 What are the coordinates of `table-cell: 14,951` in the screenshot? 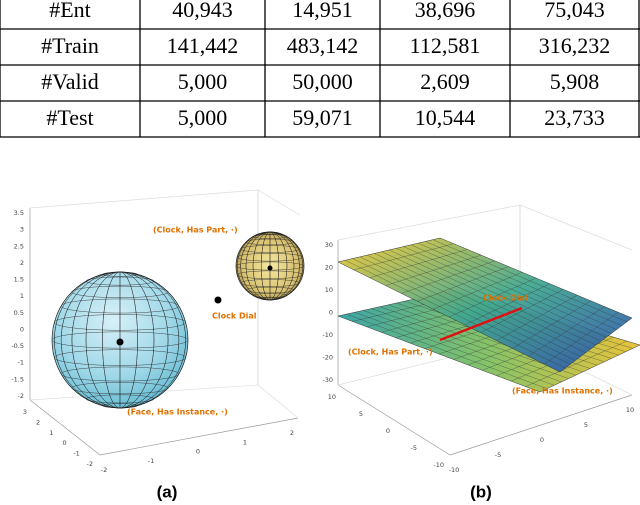 It's located at (322, 11).